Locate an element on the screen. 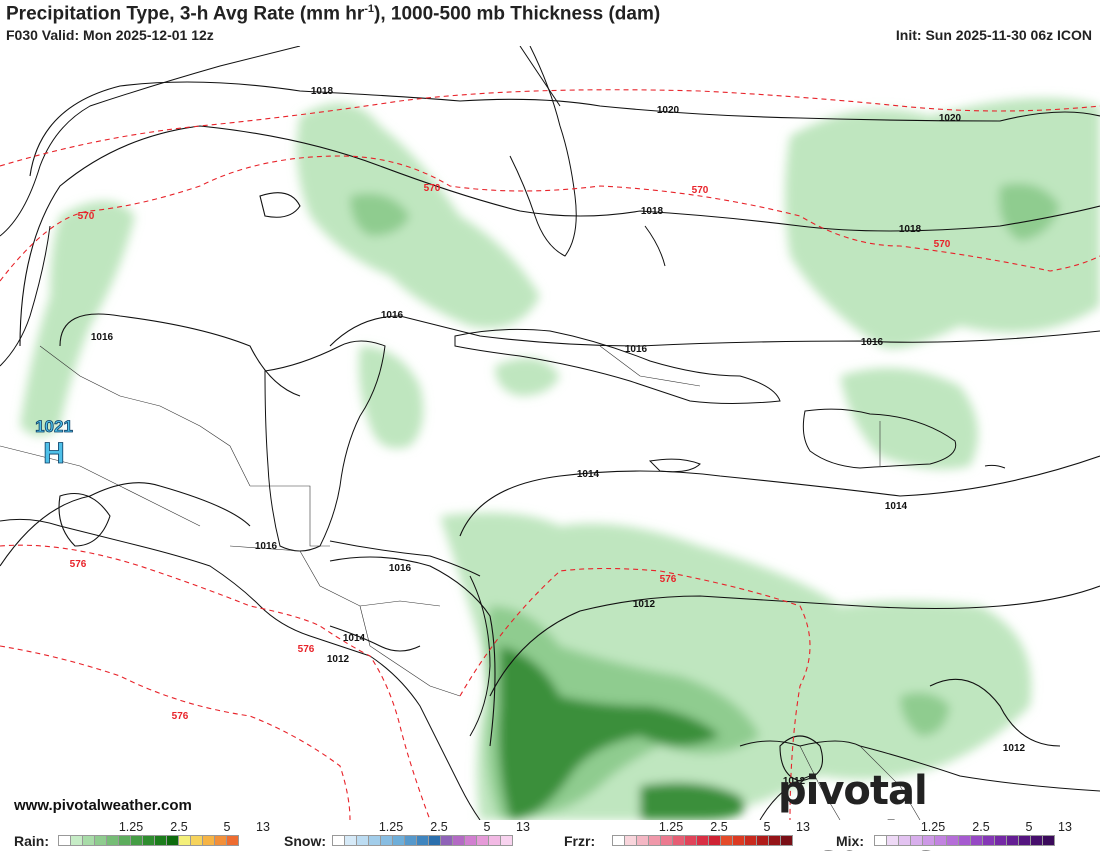 Image resolution: width=1100 pixels, height=860 pixels. legend-snow-label: Snow: is located at coordinates (305, 841).